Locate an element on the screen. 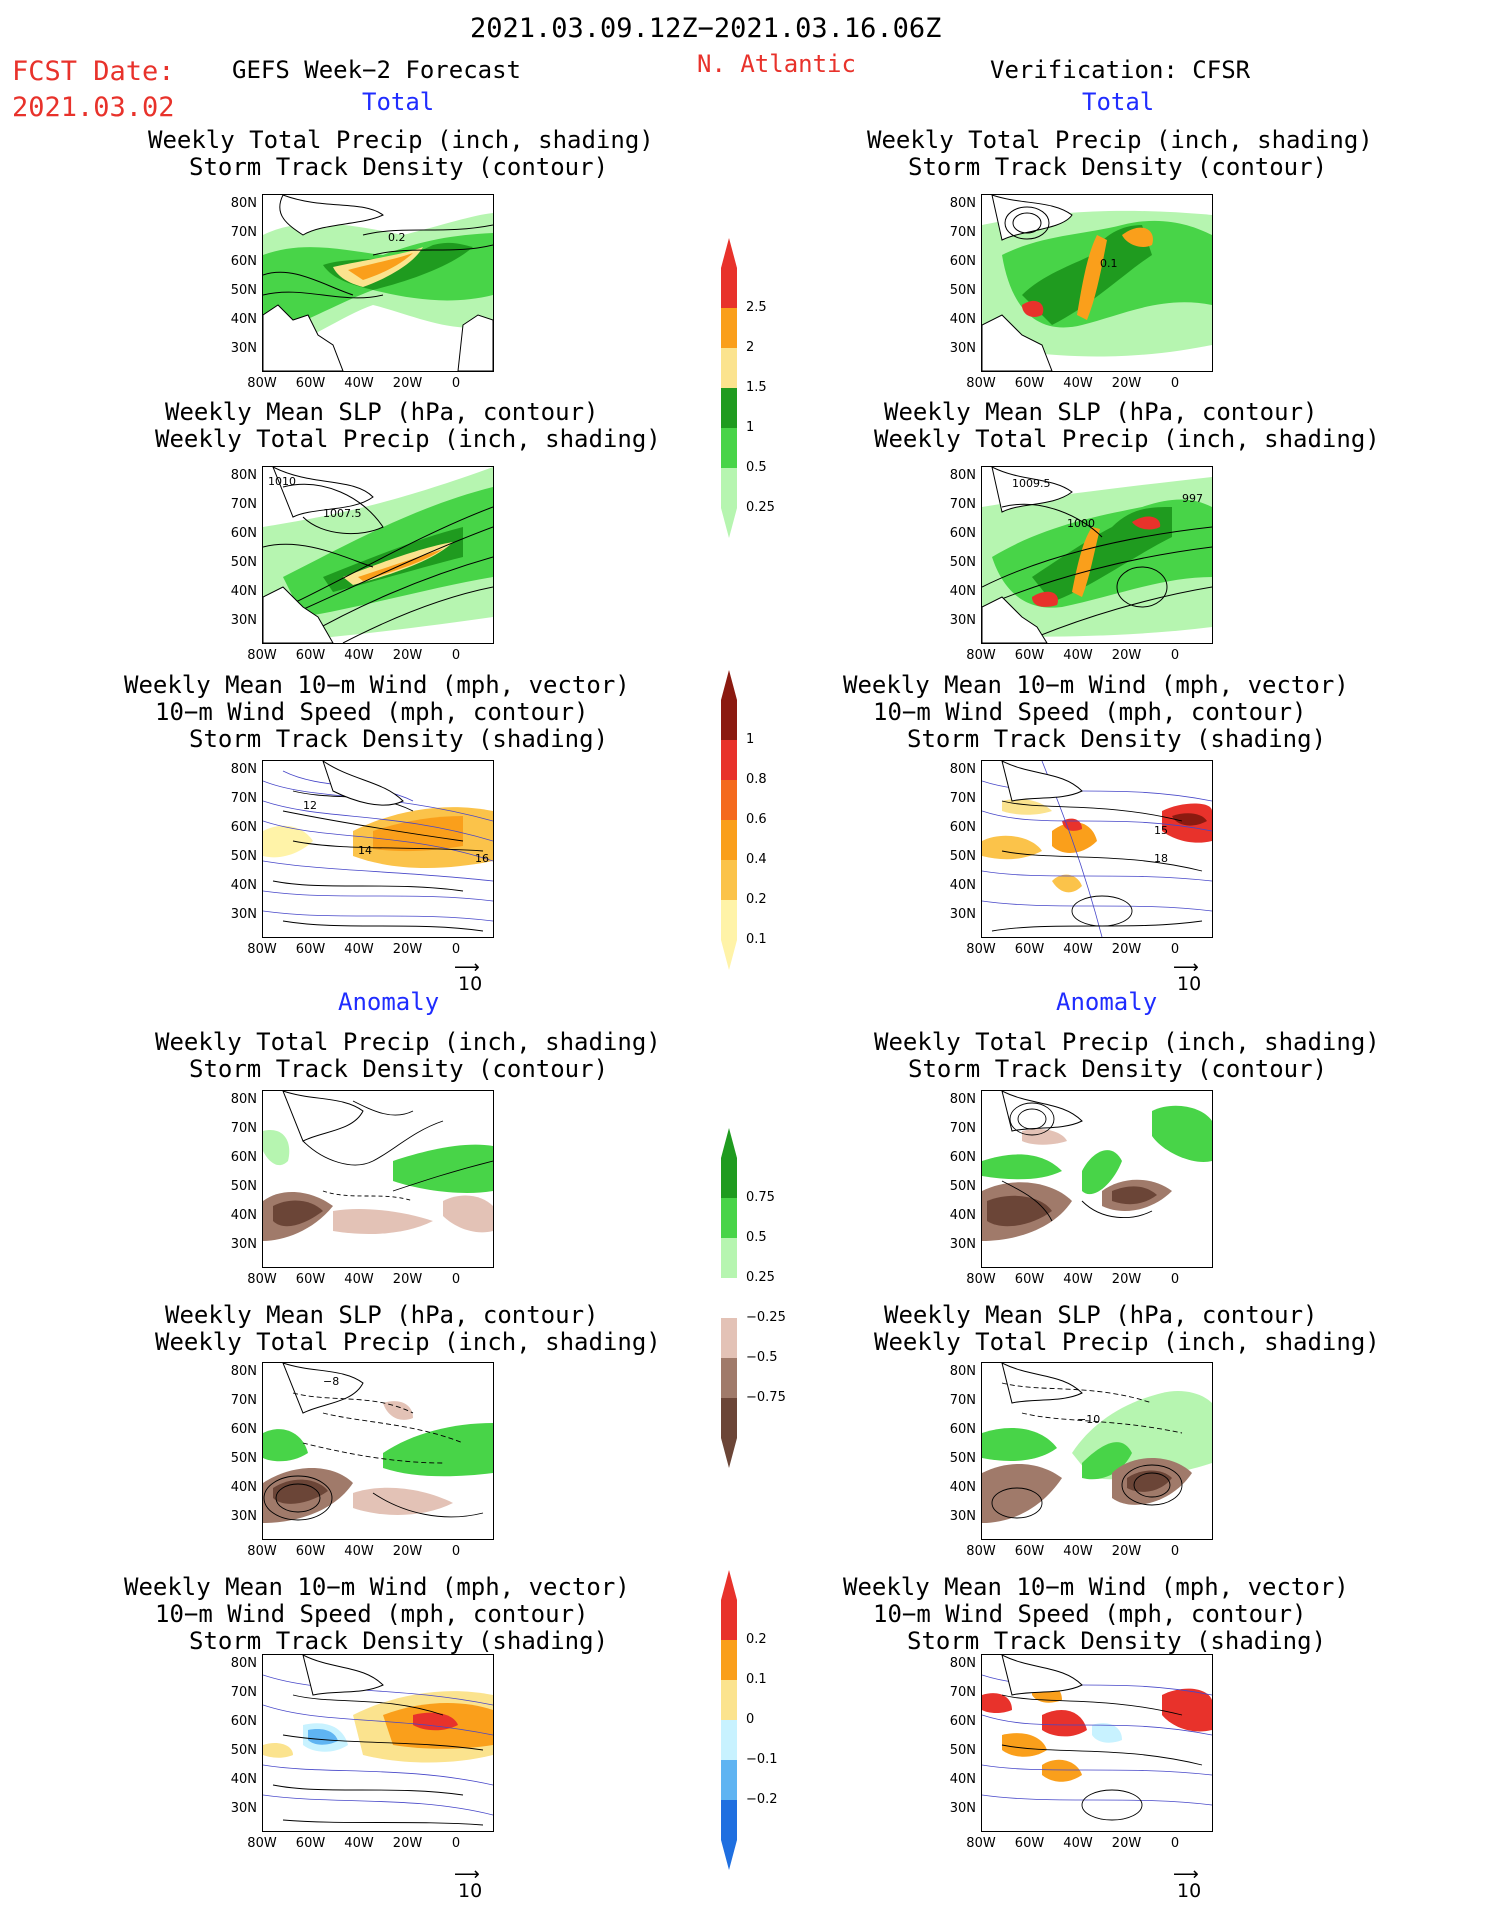 The width and height of the screenshot is (1487, 1925). colorbar-label: 1.5 is located at coordinates (756, 387).